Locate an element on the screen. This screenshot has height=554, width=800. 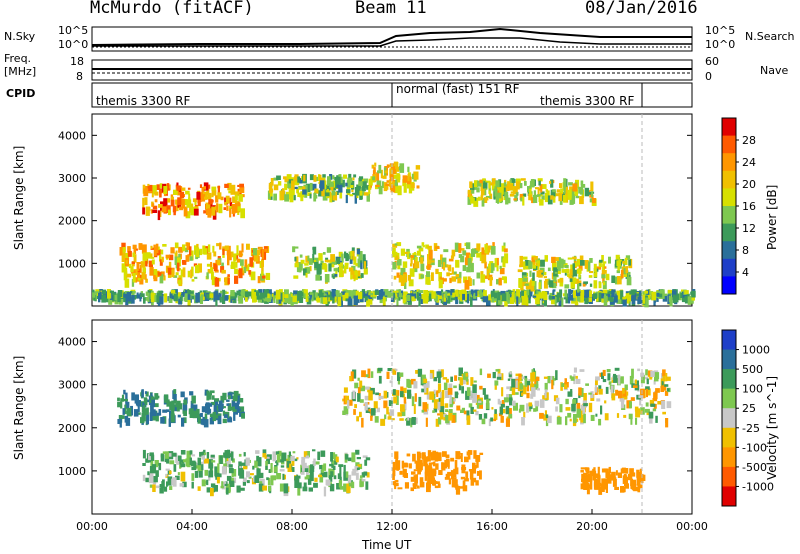
colorbar-tick-label: 20 is located at coordinates (749, 184).